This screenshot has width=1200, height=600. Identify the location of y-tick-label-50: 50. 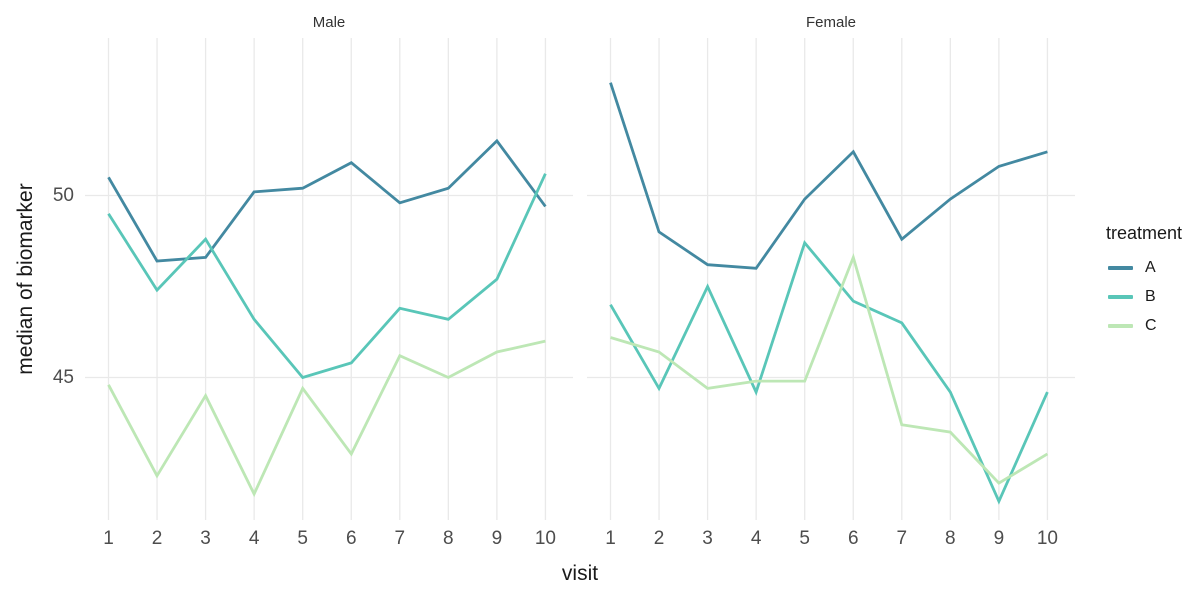
(63, 195).